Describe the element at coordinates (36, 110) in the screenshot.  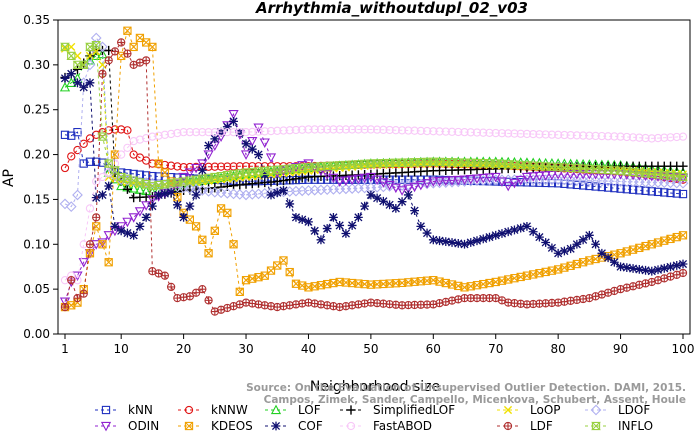
I see `y-tick-label: 0.25` at that location.